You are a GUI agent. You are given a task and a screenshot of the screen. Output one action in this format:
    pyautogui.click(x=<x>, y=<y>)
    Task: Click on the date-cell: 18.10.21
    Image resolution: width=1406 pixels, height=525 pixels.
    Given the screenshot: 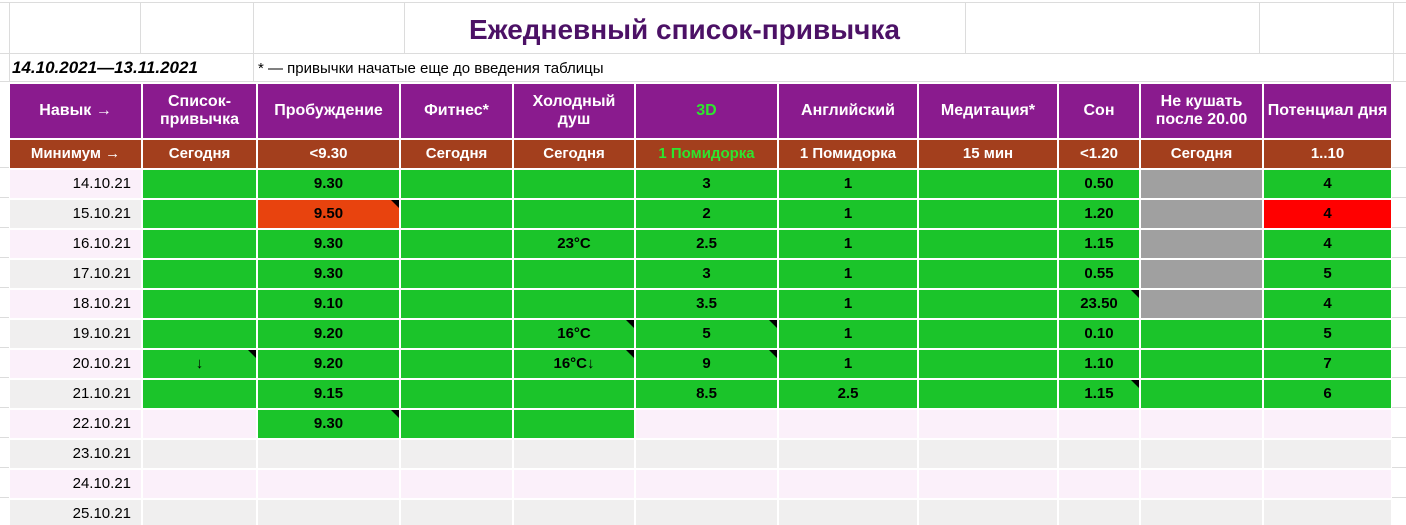 What is the action you would take?
    pyautogui.click(x=75, y=304)
    